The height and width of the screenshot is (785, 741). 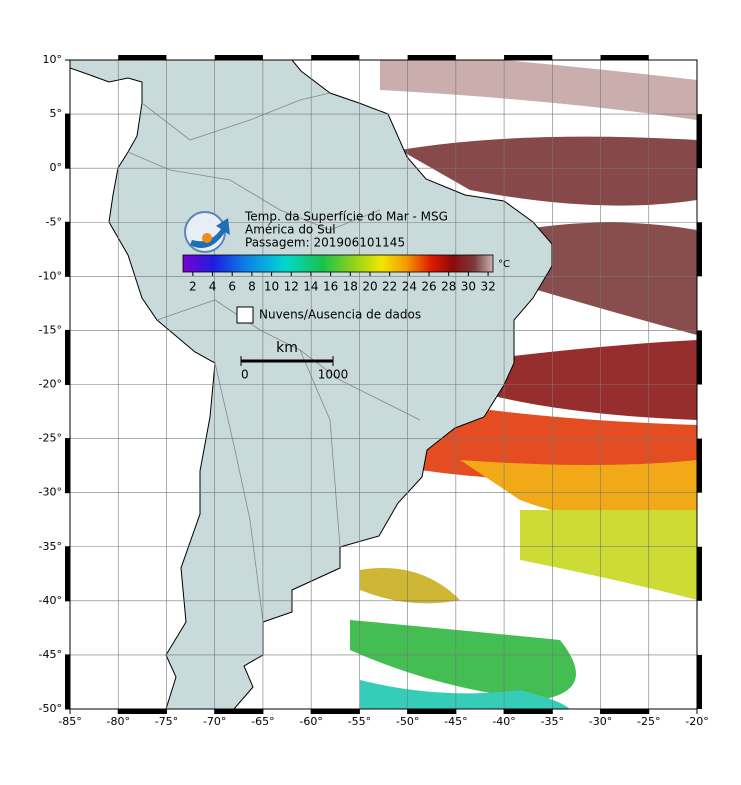 I want to click on x-tick-label: -30°, so click(x=600, y=721).